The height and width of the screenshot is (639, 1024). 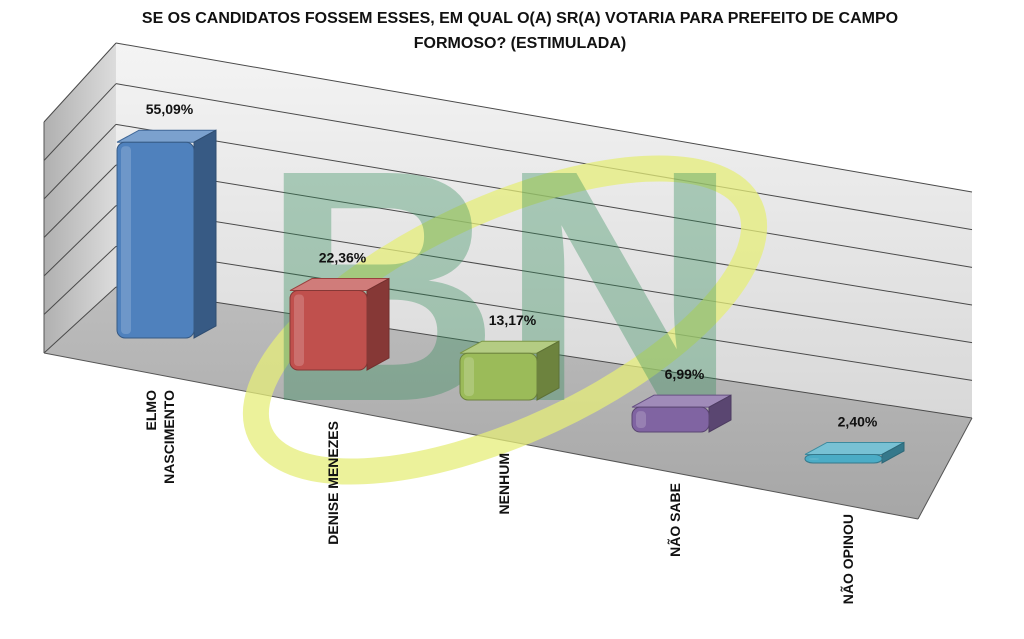 What do you see at coordinates (151, 410) in the screenshot?
I see `category-label-line: ELMO` at bounding box center [151, 410].